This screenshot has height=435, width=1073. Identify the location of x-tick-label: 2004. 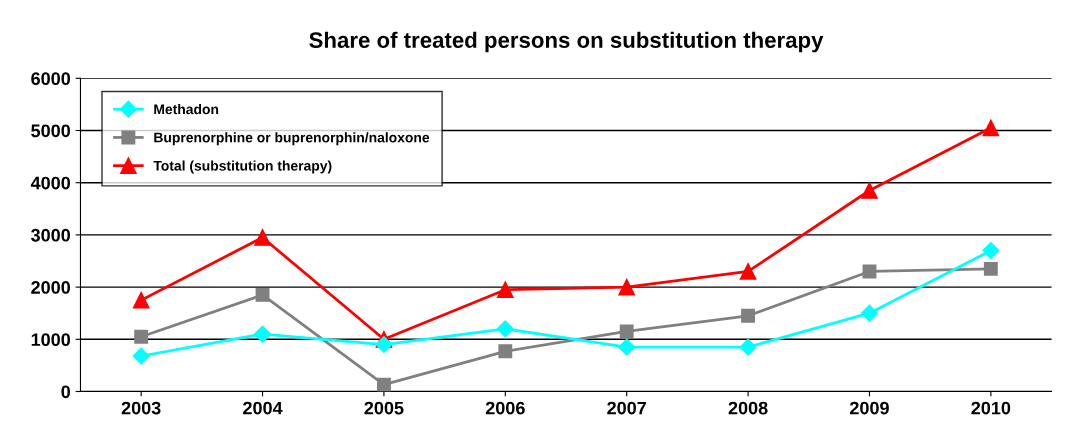
(263, 408).